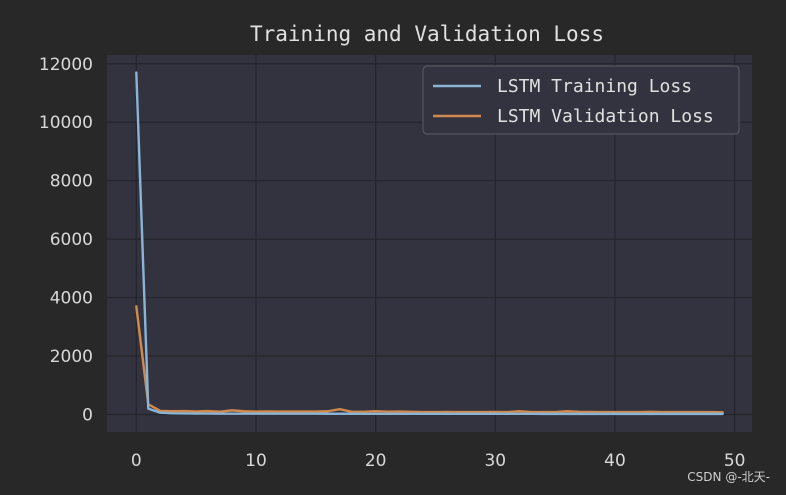 Image resolution: width=786 pixels, height=495 pixels. What do you see at coordinates (71, 240) in the screenshot?
I see `y-tick-label: 6000` at bounding box center [71, 240].